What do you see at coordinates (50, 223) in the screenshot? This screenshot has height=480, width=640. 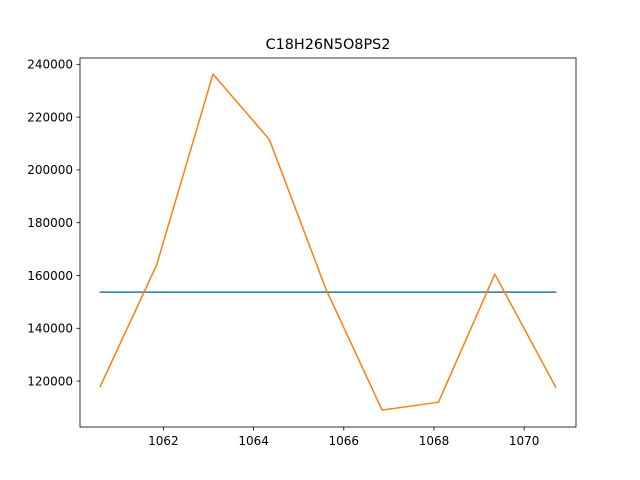 I see `y-tick-label: 180000` at bounding box center [50, 223].